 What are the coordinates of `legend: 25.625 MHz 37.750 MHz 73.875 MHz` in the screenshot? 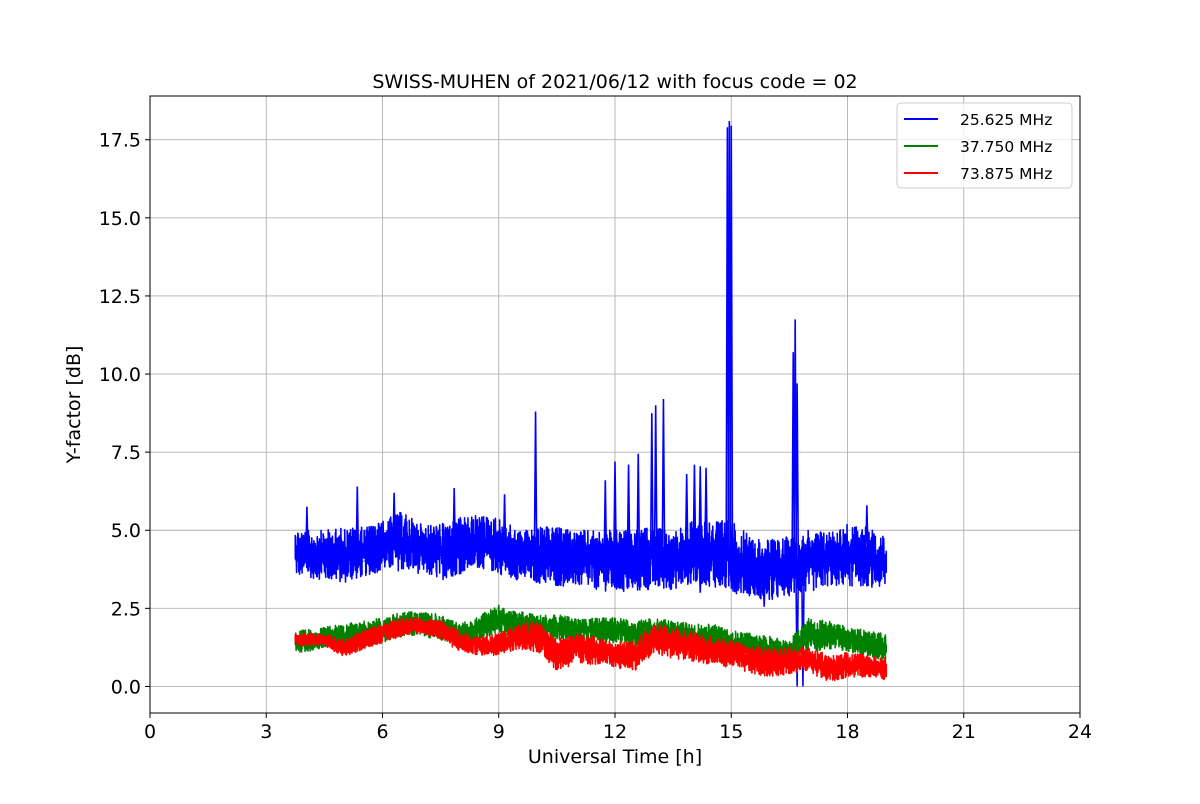 It's located at (984, 145).